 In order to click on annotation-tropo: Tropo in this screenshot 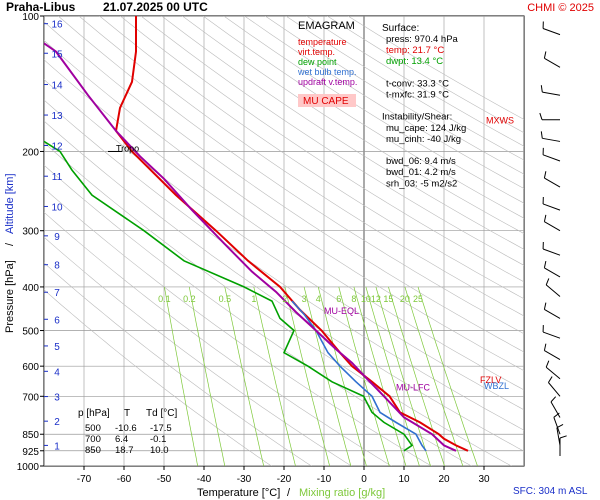, I will do `click(127, 148)`.